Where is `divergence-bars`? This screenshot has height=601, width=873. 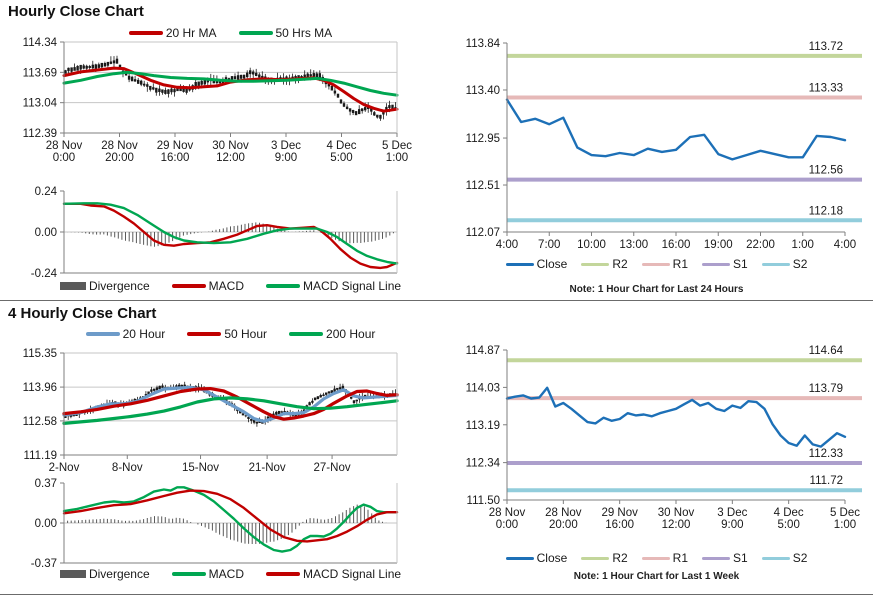 divergence-bars is located at coordinates (225, 524).